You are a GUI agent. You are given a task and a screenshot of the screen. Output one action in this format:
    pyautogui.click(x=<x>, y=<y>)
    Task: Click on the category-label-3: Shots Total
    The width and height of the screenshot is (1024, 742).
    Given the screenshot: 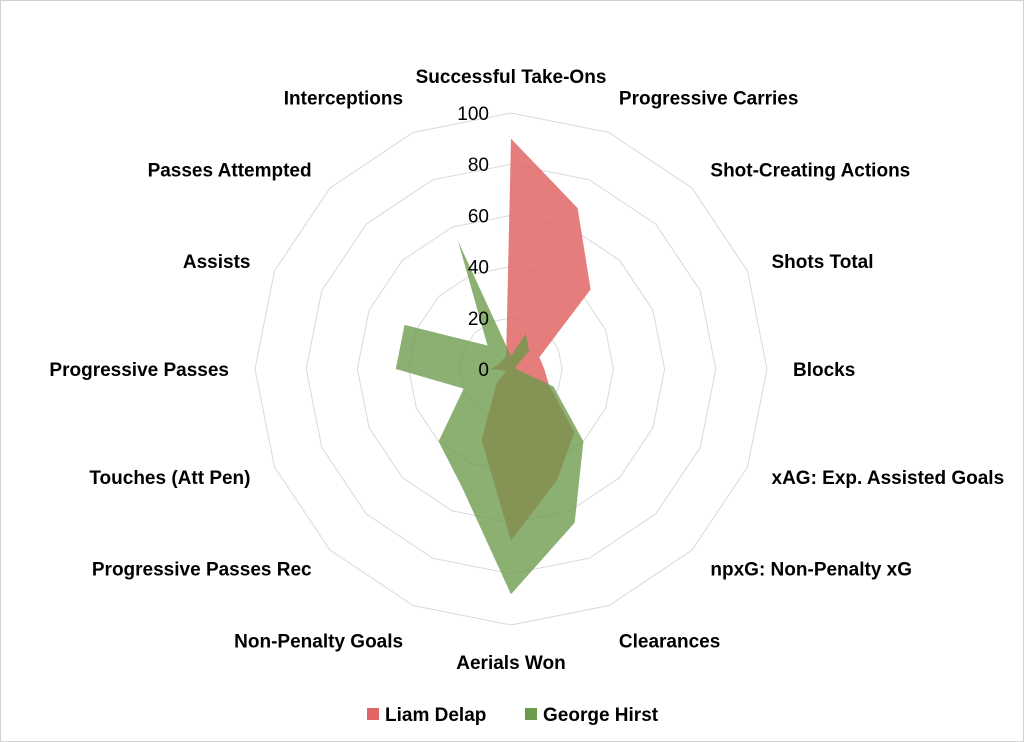 What is the action you would take?
    pyautogui.click(x=823, y=262)
    